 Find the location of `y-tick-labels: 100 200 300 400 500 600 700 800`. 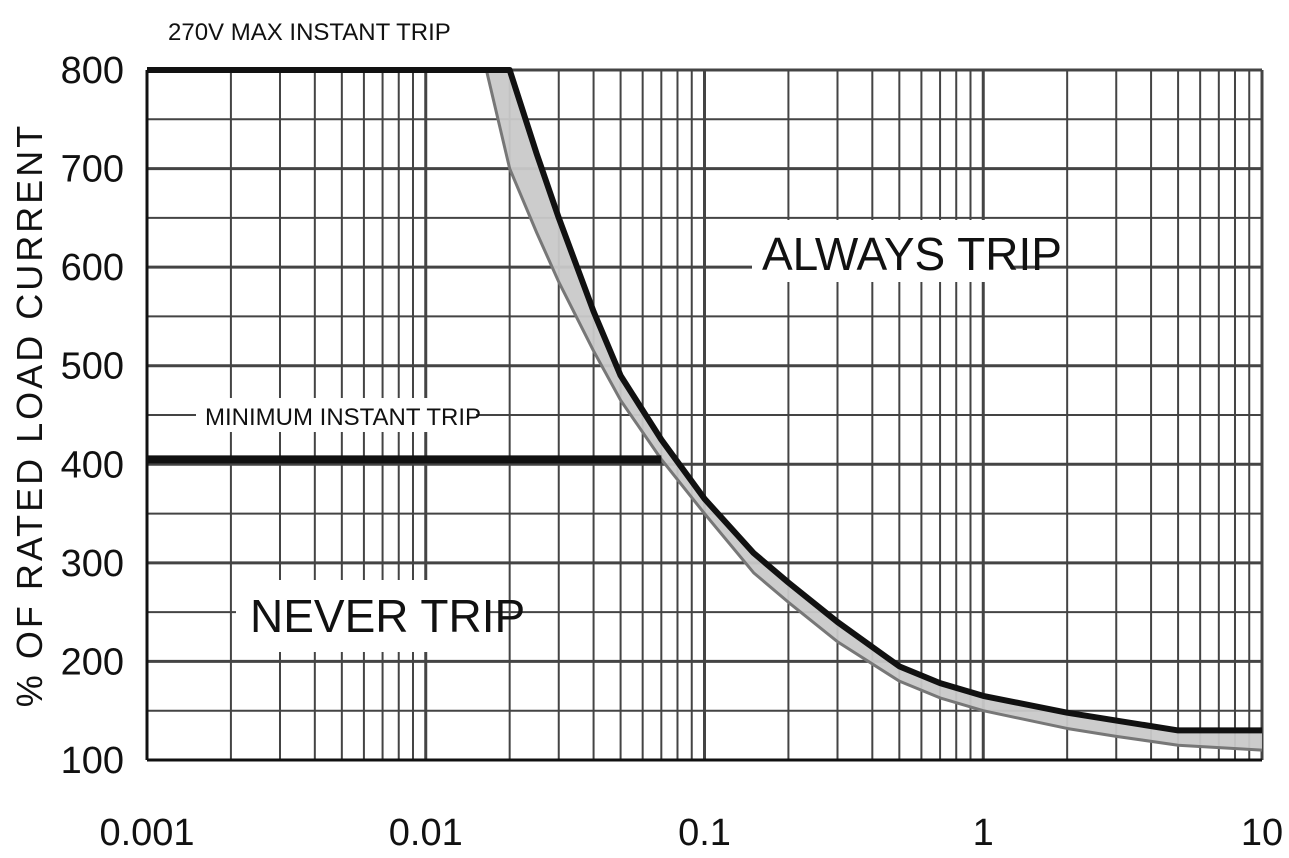

y-tick-labels: 100 200 300 400 500 600 700 800 is located at coordinates (92, 416).